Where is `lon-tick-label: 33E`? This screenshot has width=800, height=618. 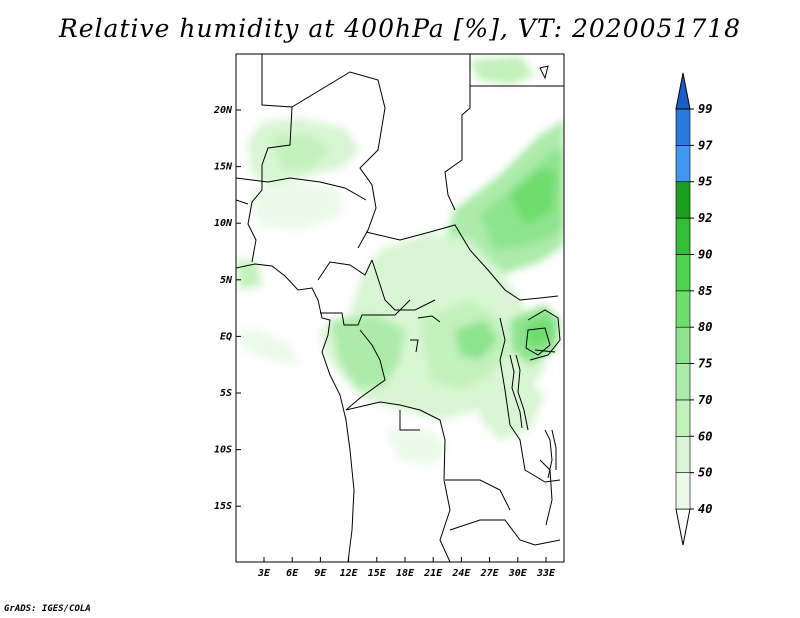 lon-tick-label: 33E is located at coordinates (546, 573).